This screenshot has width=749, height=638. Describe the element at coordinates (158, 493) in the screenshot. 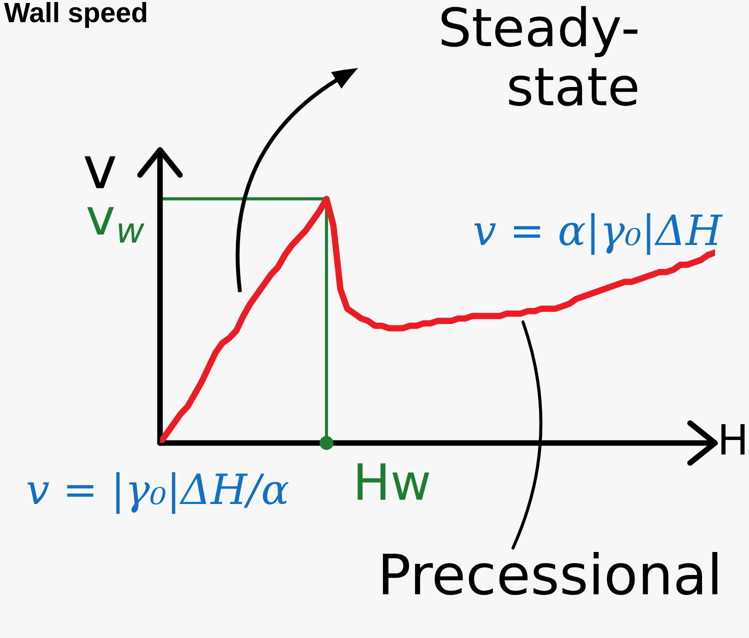

I see `text: v = |γ₀|ΔH/α` at that location.